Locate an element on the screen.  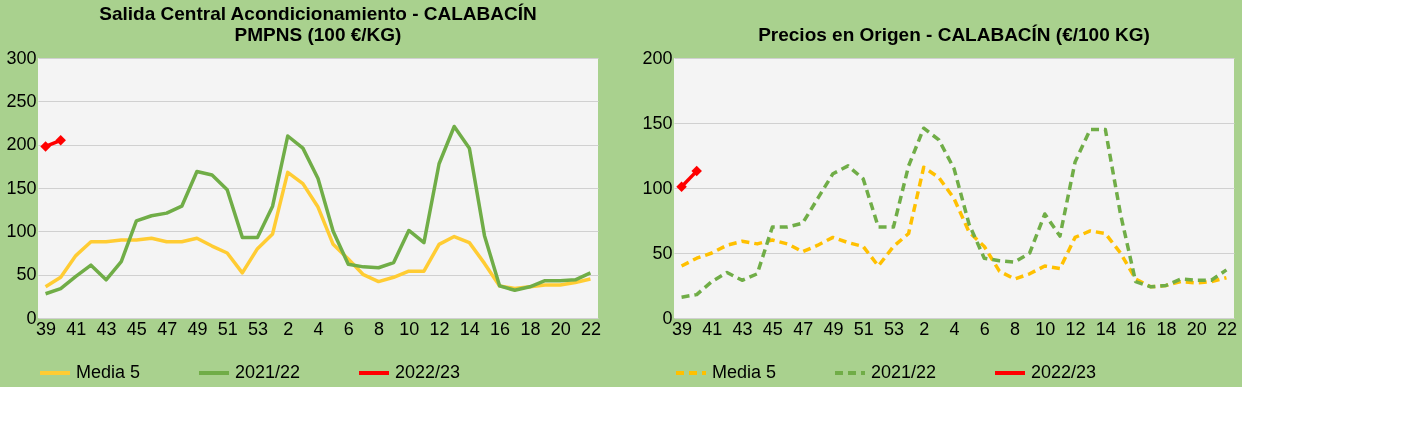
text: PMPNS (100 €/KG) is located at coordinates (318, 34).